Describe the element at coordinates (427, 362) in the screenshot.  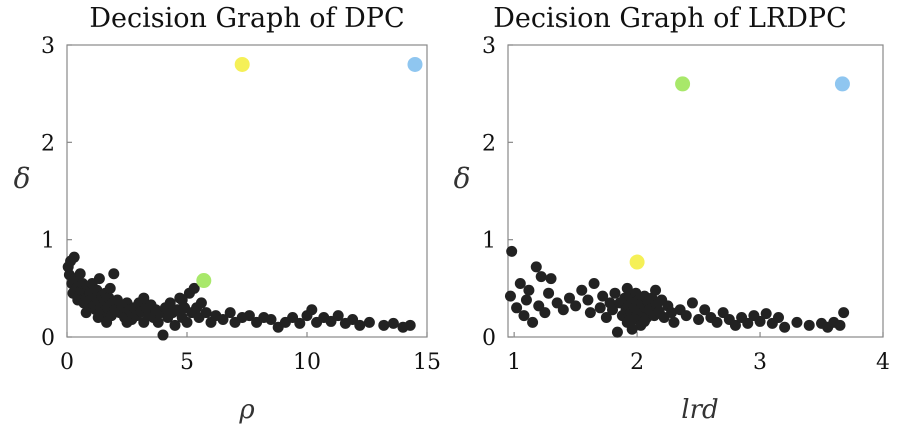
I see `left-x-tick-label: 15` at that location.